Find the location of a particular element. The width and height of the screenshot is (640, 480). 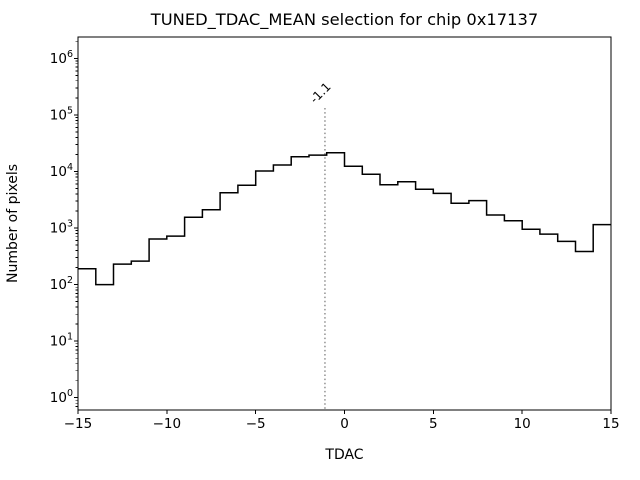

x-tick-label: −10 is located at coordinates (167, 424).